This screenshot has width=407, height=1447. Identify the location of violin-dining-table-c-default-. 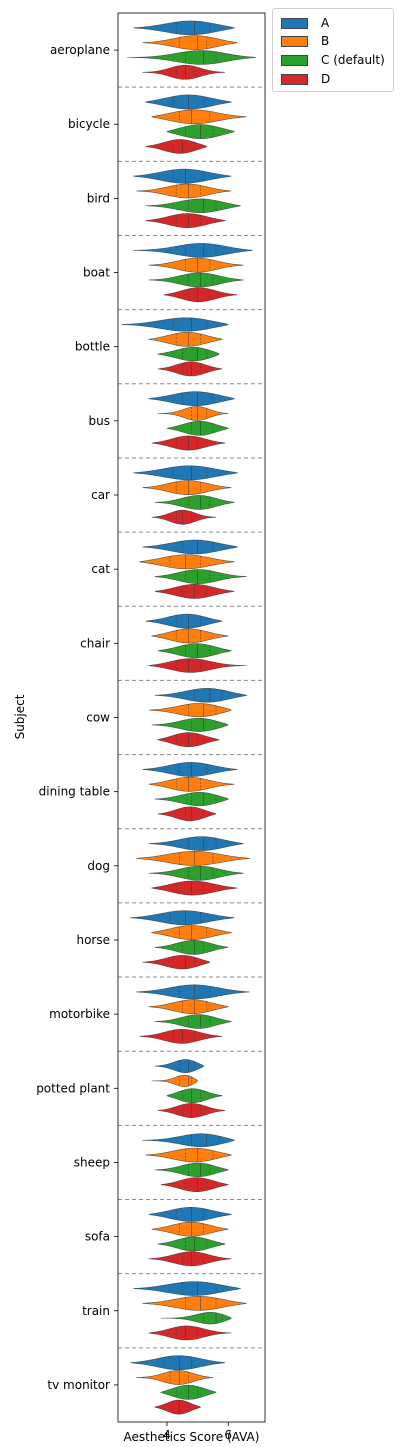
(191, 799).